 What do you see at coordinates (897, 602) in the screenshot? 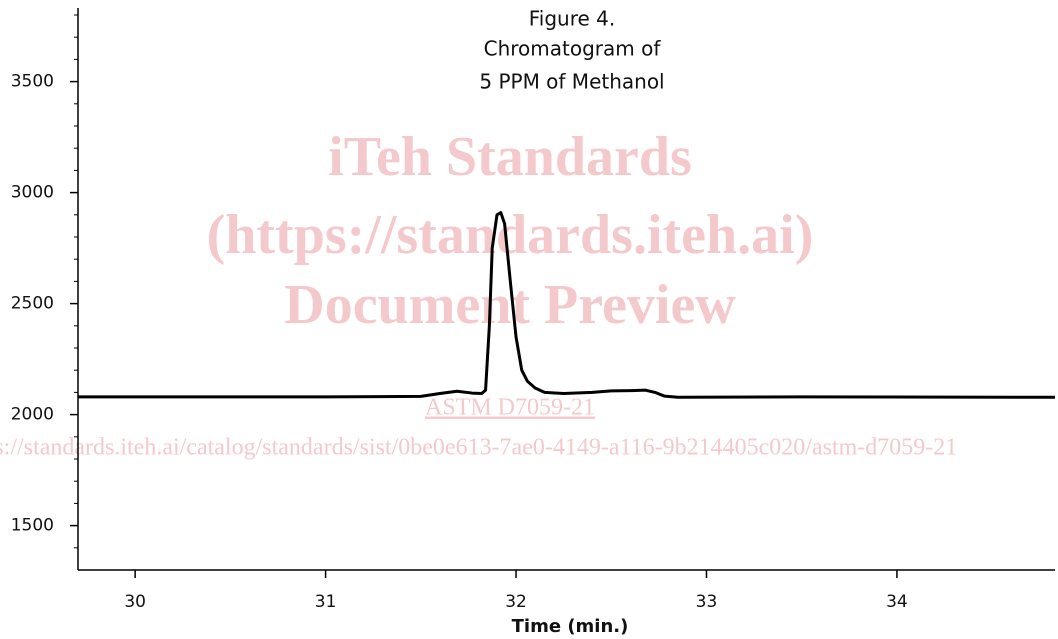
I see `x-tick-label: 34` at bounding box center [897, 602].